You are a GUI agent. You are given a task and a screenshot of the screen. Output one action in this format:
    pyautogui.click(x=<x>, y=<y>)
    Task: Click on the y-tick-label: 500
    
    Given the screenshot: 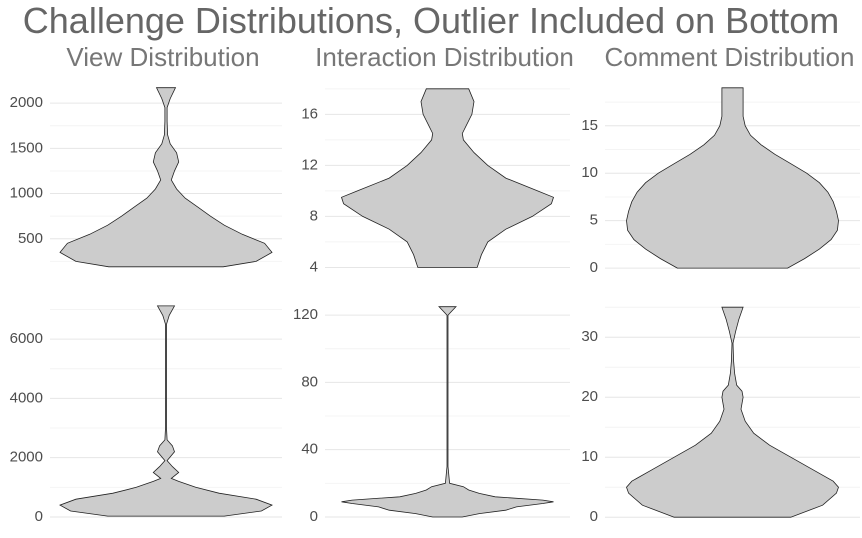 What is the action you would take?
    pyautogui.click(x=30, y=238)
    